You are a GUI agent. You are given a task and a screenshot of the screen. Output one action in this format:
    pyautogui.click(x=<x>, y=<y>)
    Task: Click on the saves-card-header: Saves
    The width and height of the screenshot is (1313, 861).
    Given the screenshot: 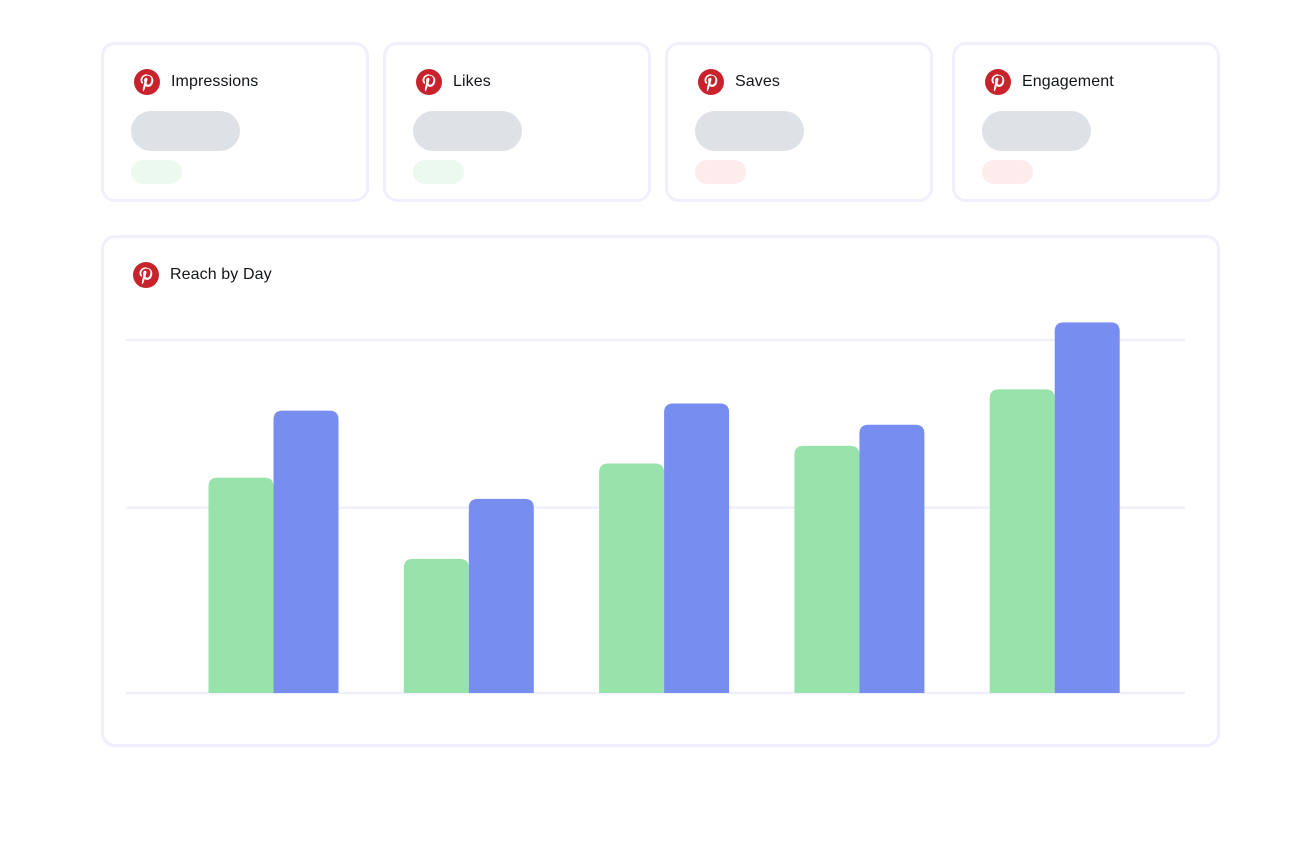 What is the action you would take?
    pyautogui.click(x=739, y=82)
    